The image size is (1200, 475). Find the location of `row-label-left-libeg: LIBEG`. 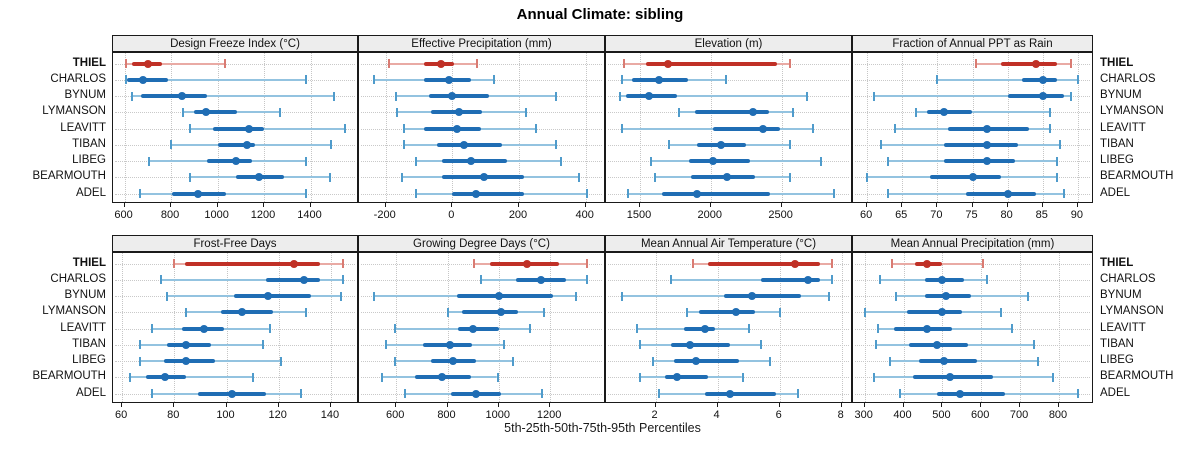

row-label-left-libeg: LIBEG is located at coordinates (89, 160).